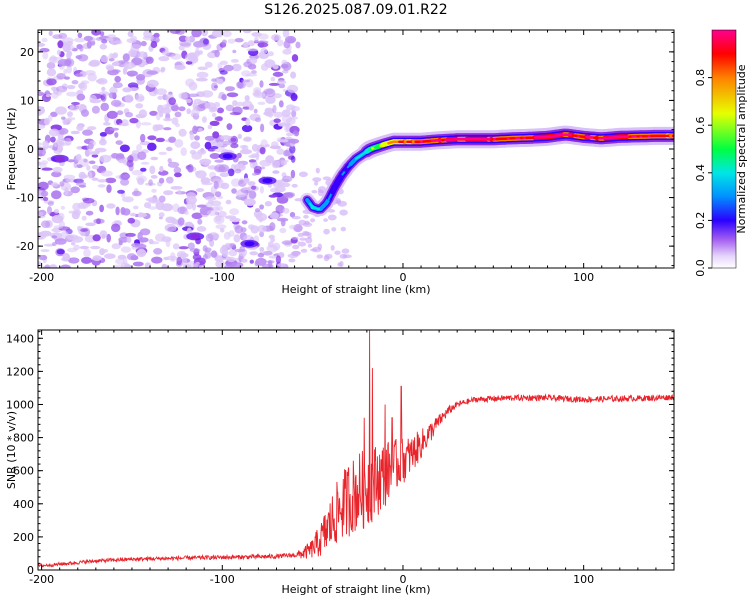  Describe the element at coordinates (724, 149) in the screenshot. I see `colorbar-gradient` at that location.